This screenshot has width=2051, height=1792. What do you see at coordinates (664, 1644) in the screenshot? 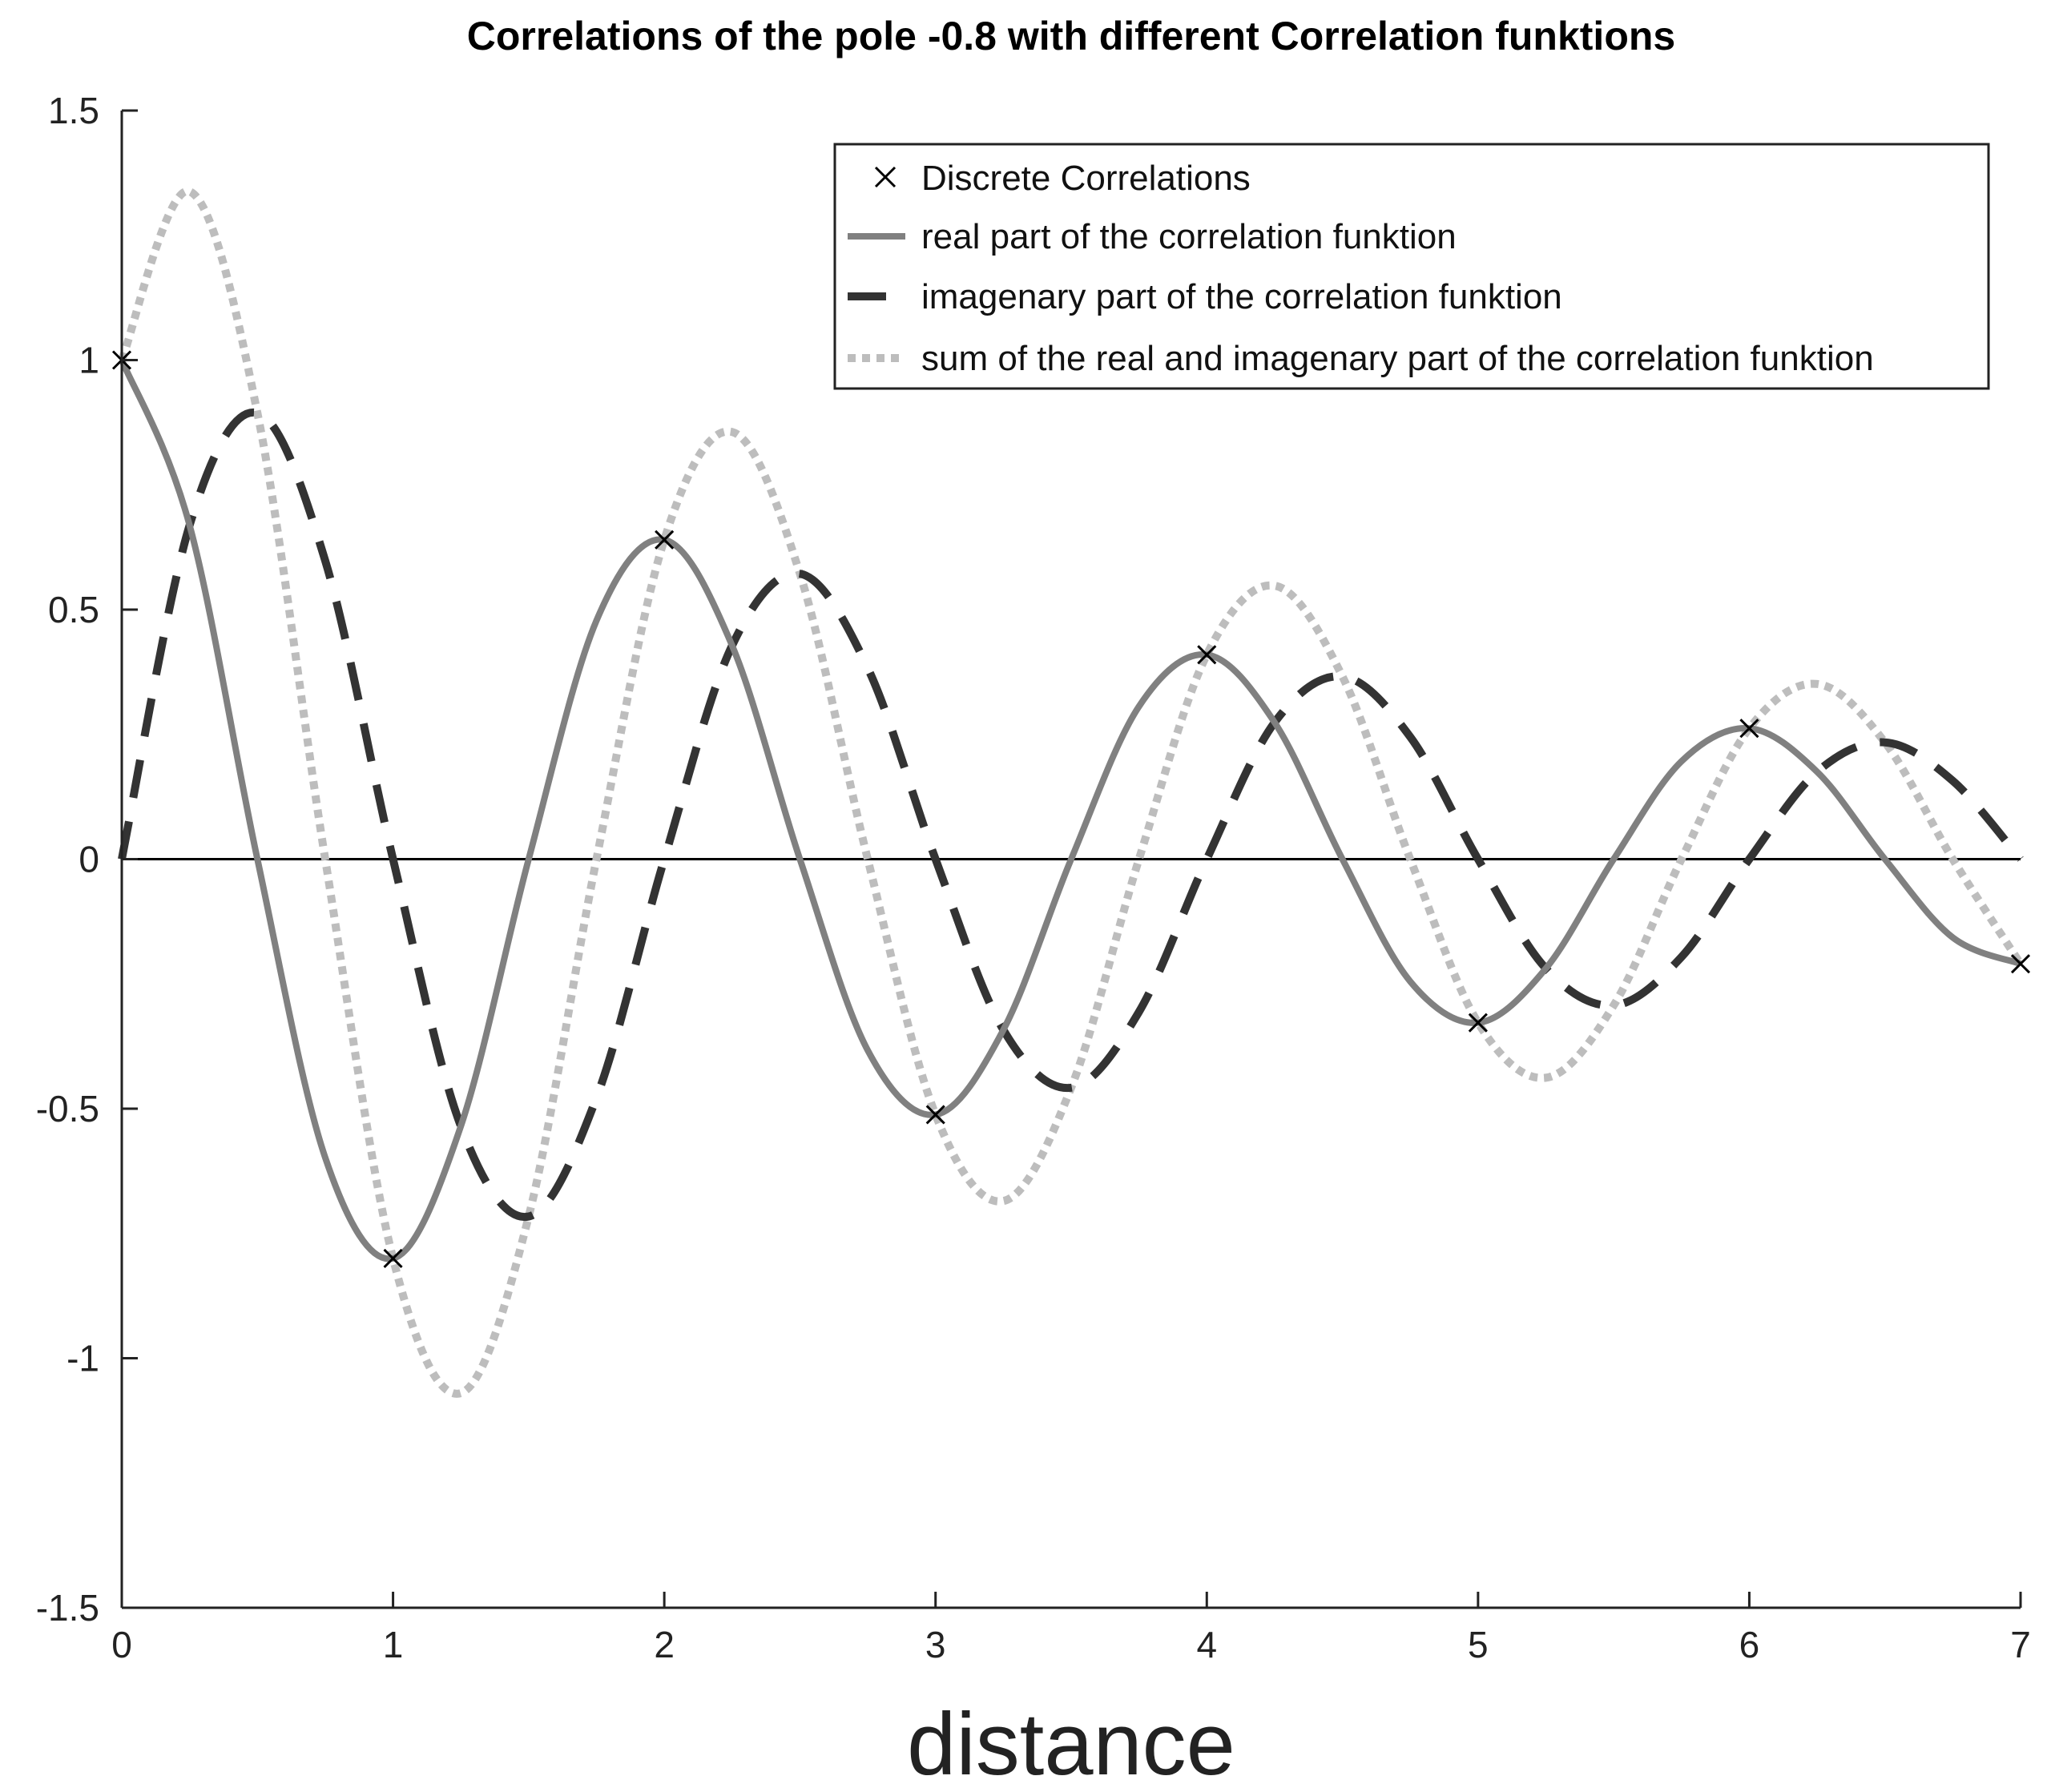
I see `x-tick-label: 2` at bounding box center [664, 1644].